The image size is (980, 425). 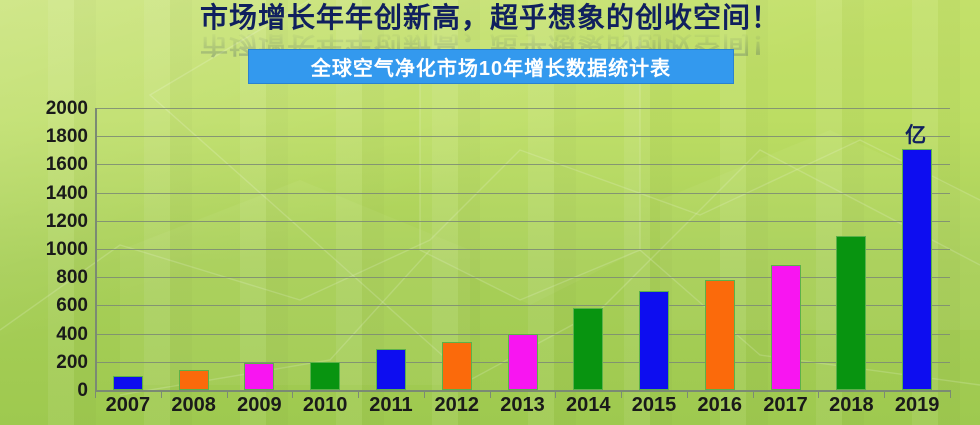 What do you see at coordinates (66, 108) in the screenshot?
I see `y-axis-tick-label: 2000` at bounding box center [66, 108].